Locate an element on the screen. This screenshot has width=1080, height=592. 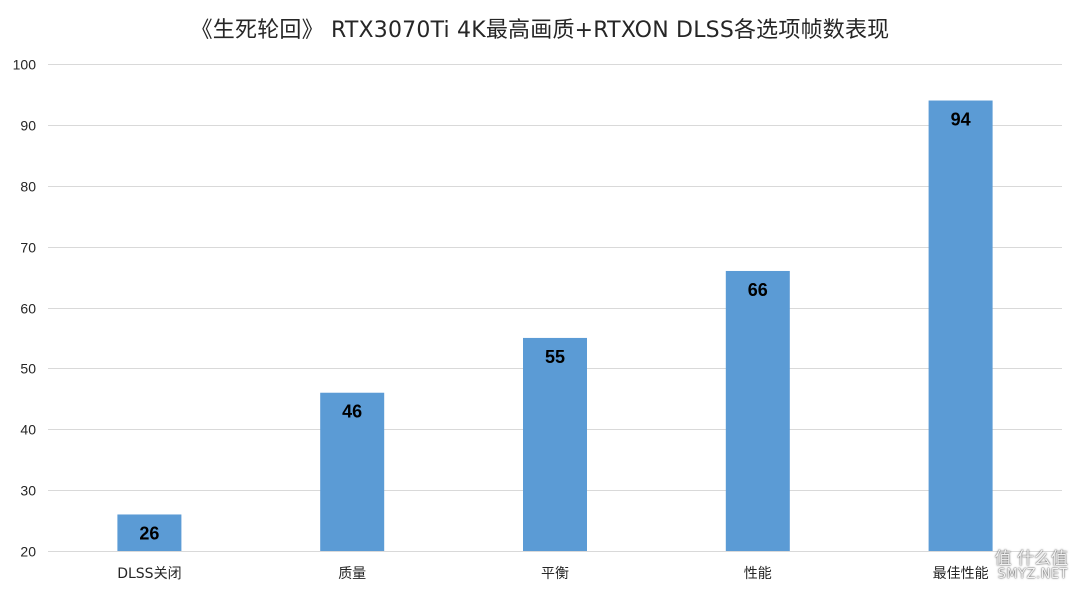
category-label-2: 平衡 is located at coordinates (555, 574).